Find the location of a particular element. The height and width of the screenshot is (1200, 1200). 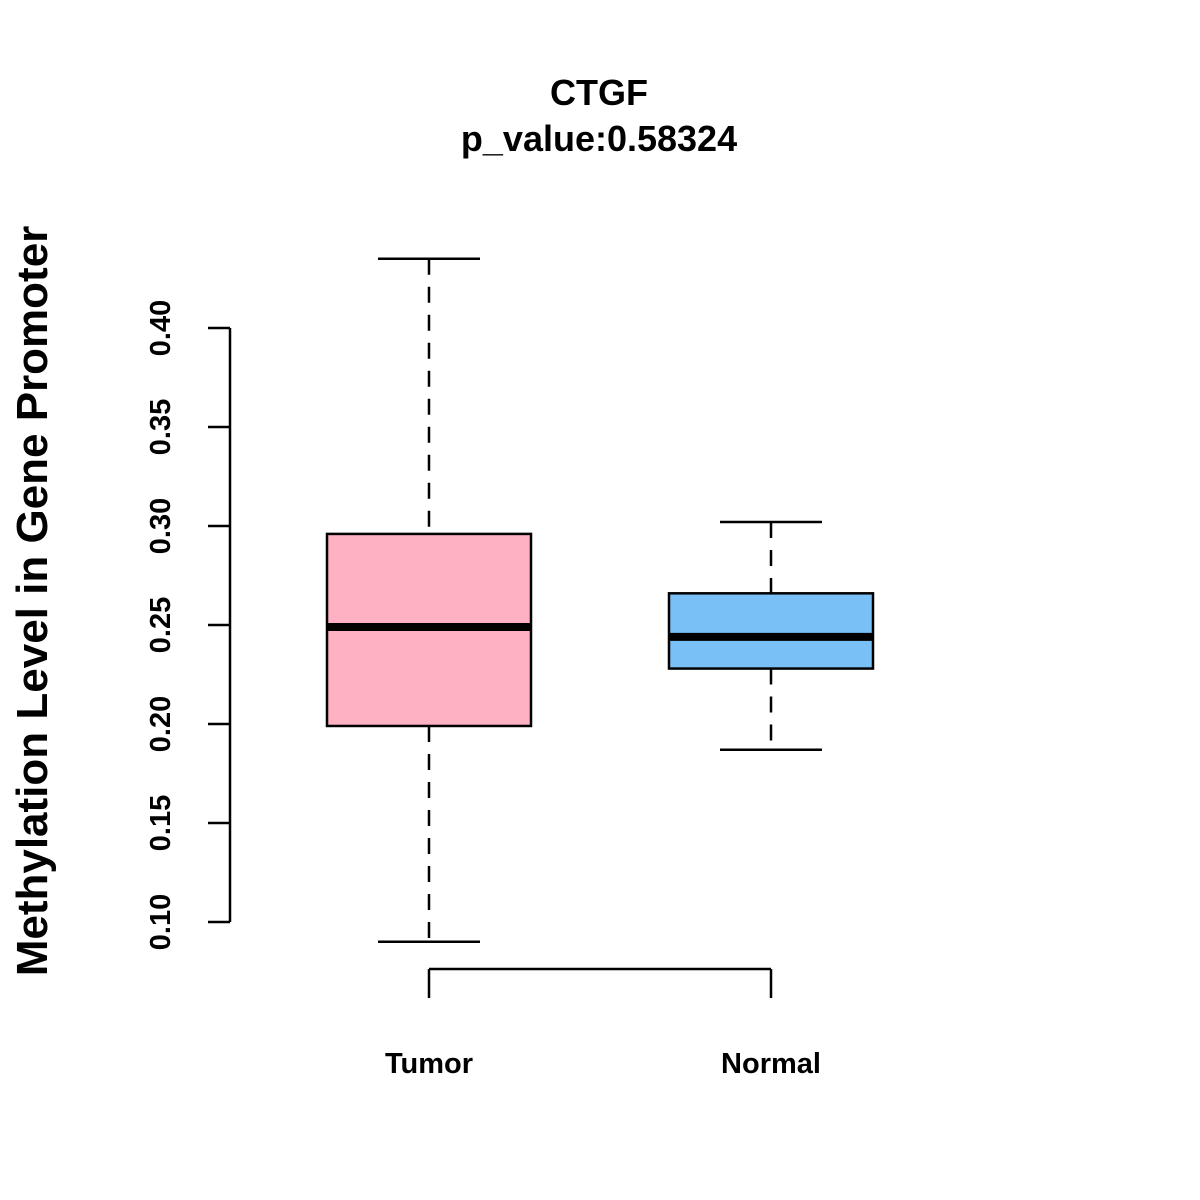

chart-subtitle: p_value:0.58324 is located at coordinates (599, 138).